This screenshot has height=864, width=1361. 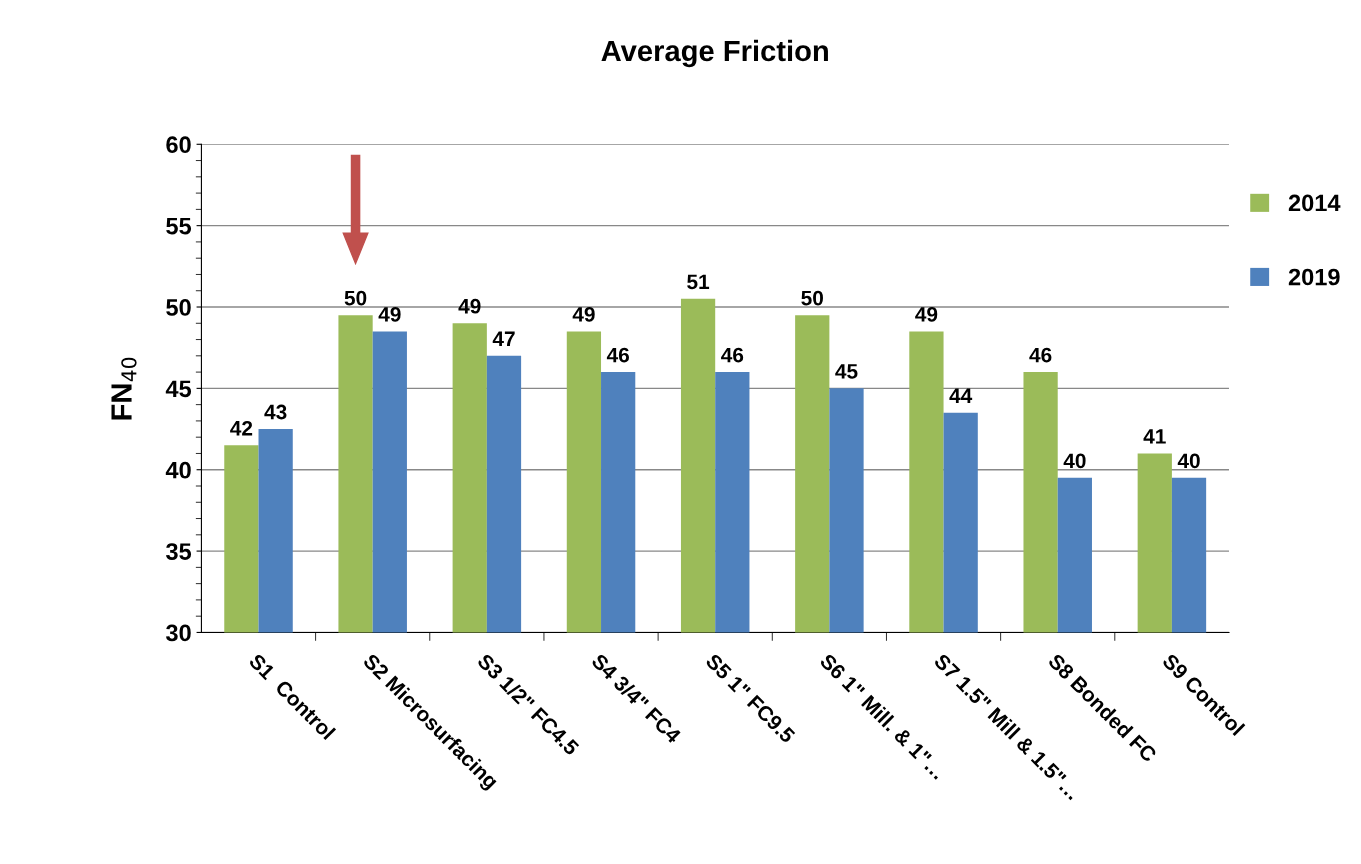 What do you see at coordinates (178, 551) in the screenshot?
I see `y-tick-label: 35` at bounding box center [178, 551].